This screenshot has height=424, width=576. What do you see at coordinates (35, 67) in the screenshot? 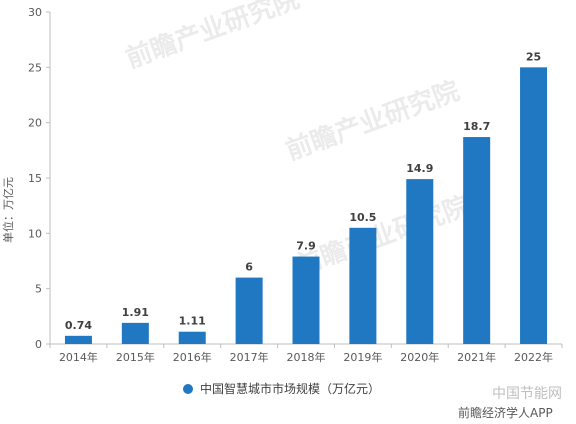
I see `y-tick-label: 25` at bounding box center [35, 67].